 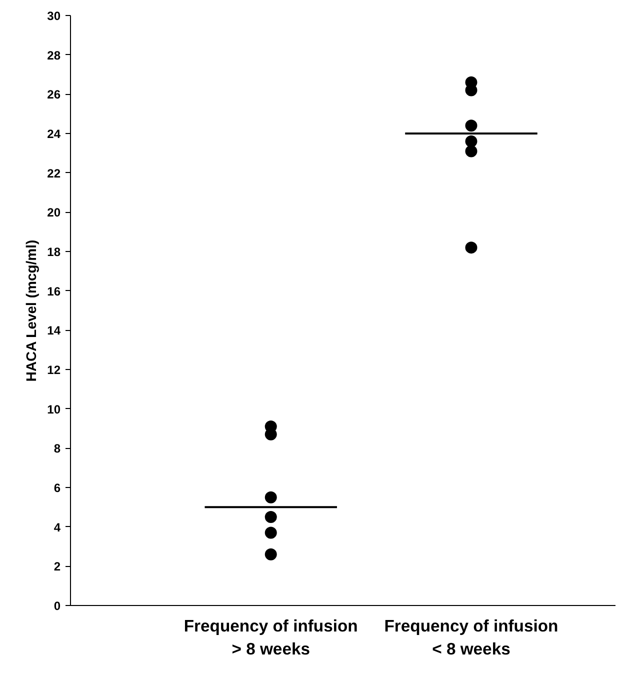 What do you see at coordinates (54, 95) in the screenshot?
I see `y-tick-label: 26` at bounding box center [54, 95].